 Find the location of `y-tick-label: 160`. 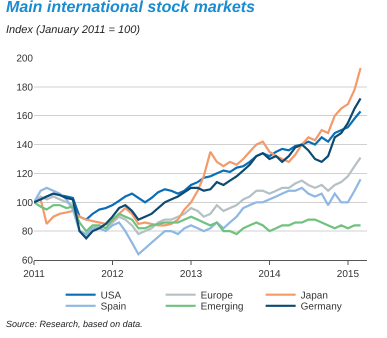

y-tick-label: 160 is located at coordinates (25, 116).